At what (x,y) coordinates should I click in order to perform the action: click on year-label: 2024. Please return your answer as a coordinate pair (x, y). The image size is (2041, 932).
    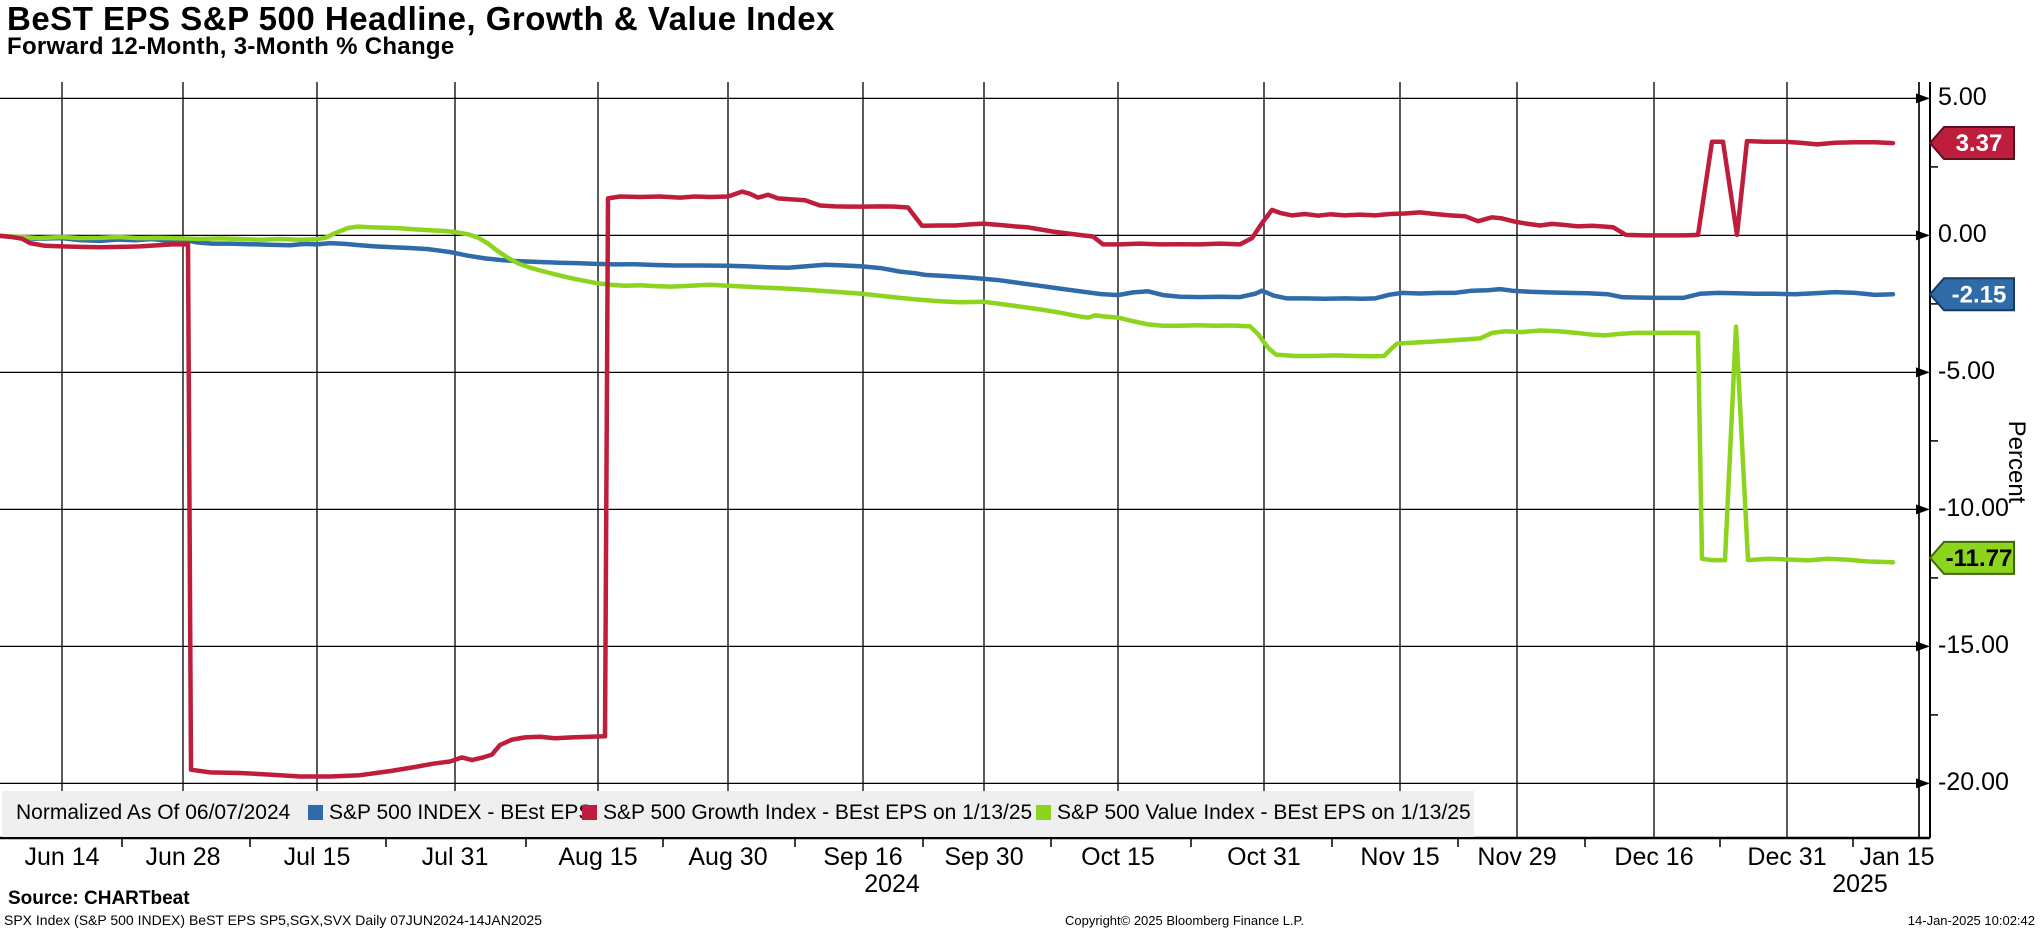
    Looking at the image, I should click on (892, 884).